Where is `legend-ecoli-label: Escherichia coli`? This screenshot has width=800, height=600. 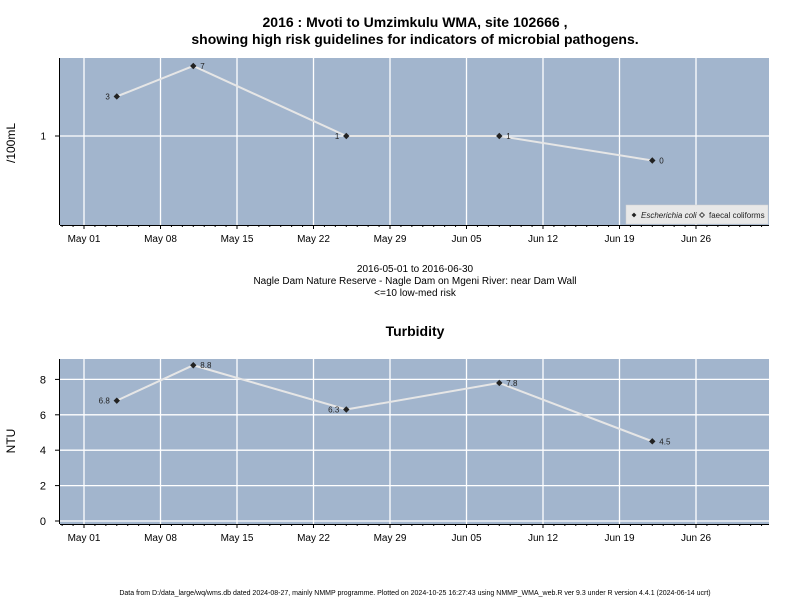 legend-ecoli-label: Escherichia coli is located at coordinates (669, 215).